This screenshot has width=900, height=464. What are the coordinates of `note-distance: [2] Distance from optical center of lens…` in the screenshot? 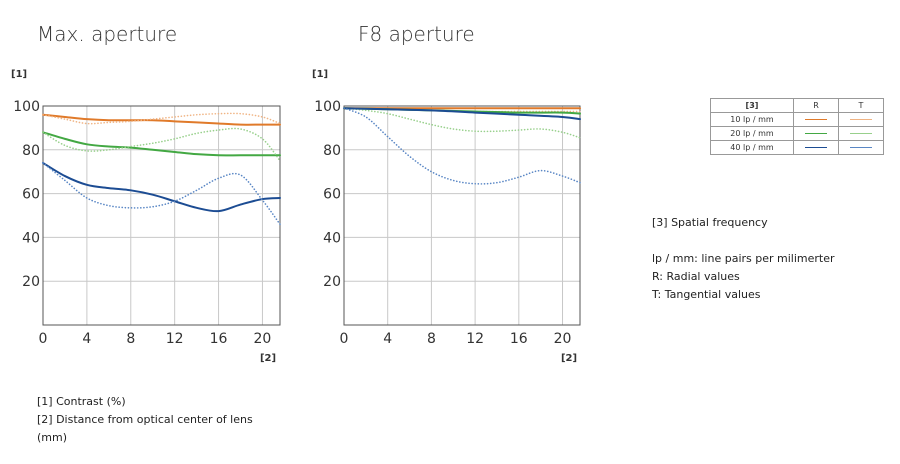 It's located at (145, 428).